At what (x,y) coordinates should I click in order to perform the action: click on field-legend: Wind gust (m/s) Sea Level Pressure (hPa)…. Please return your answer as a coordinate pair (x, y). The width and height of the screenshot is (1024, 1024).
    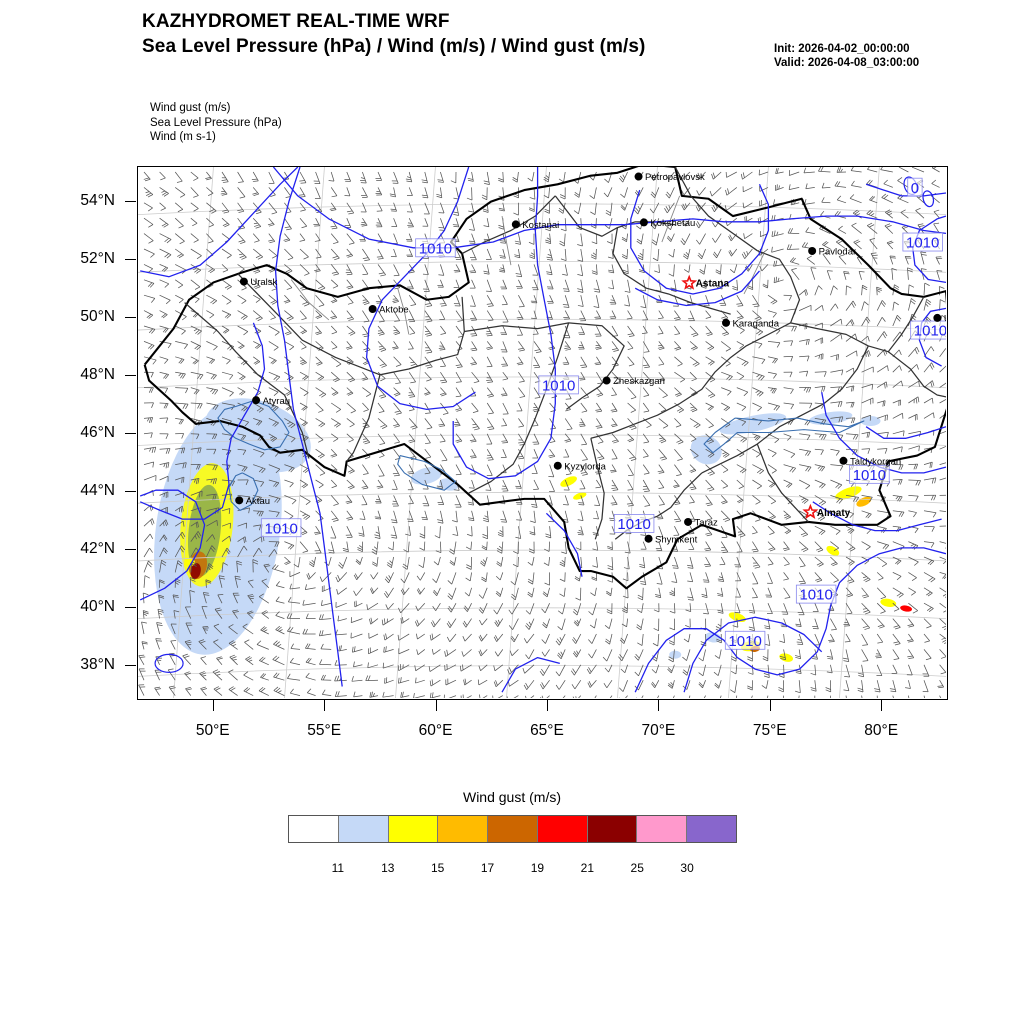
    Looking at the image, I should click on (216, 123).